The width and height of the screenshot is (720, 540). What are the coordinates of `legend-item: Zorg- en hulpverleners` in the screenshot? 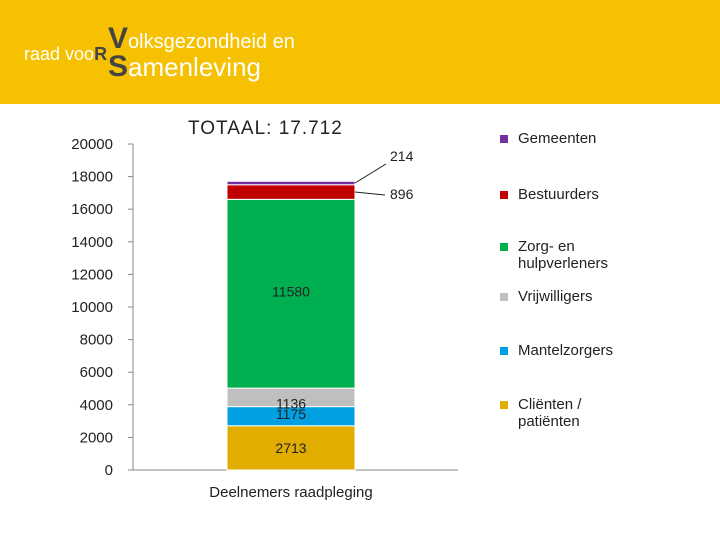 It's located at (564, 255).